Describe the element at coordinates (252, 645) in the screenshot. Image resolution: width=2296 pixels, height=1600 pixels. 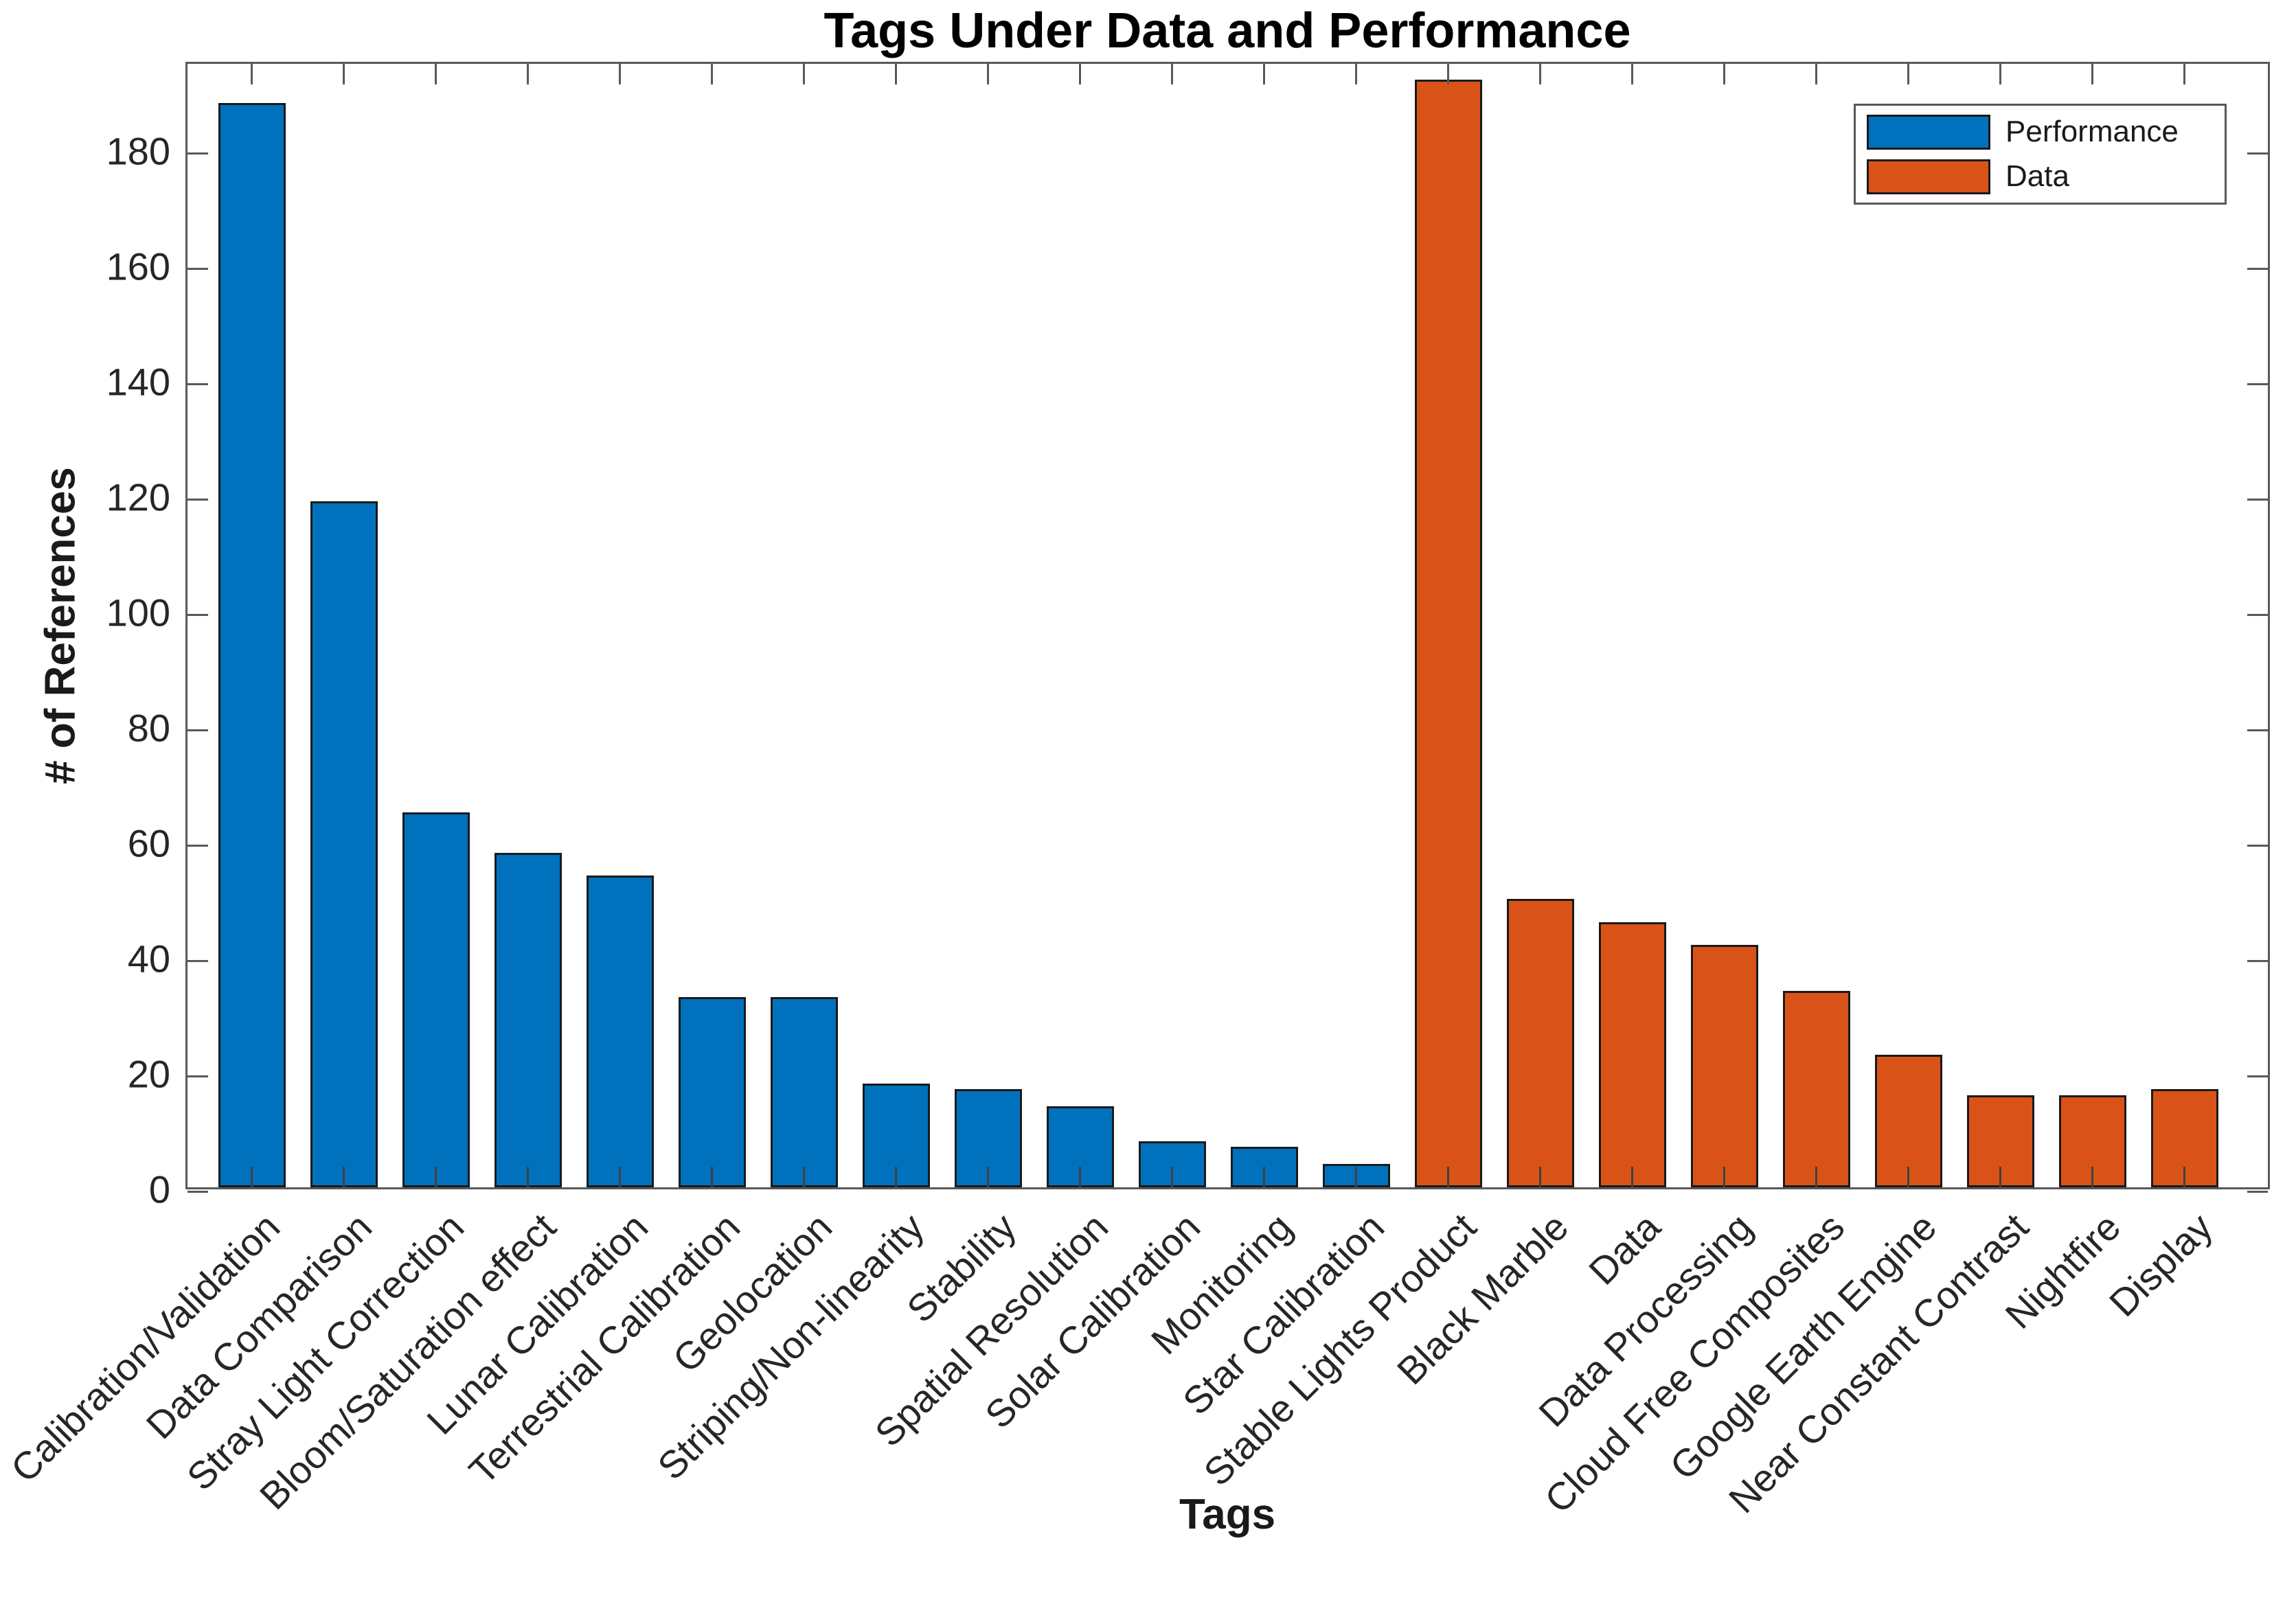
I see `bar-calibration-validation` at that location.